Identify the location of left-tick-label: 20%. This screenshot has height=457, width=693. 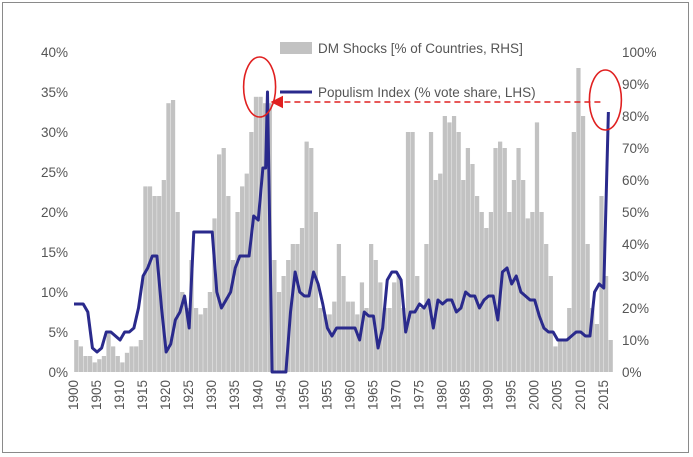
(54, 212).